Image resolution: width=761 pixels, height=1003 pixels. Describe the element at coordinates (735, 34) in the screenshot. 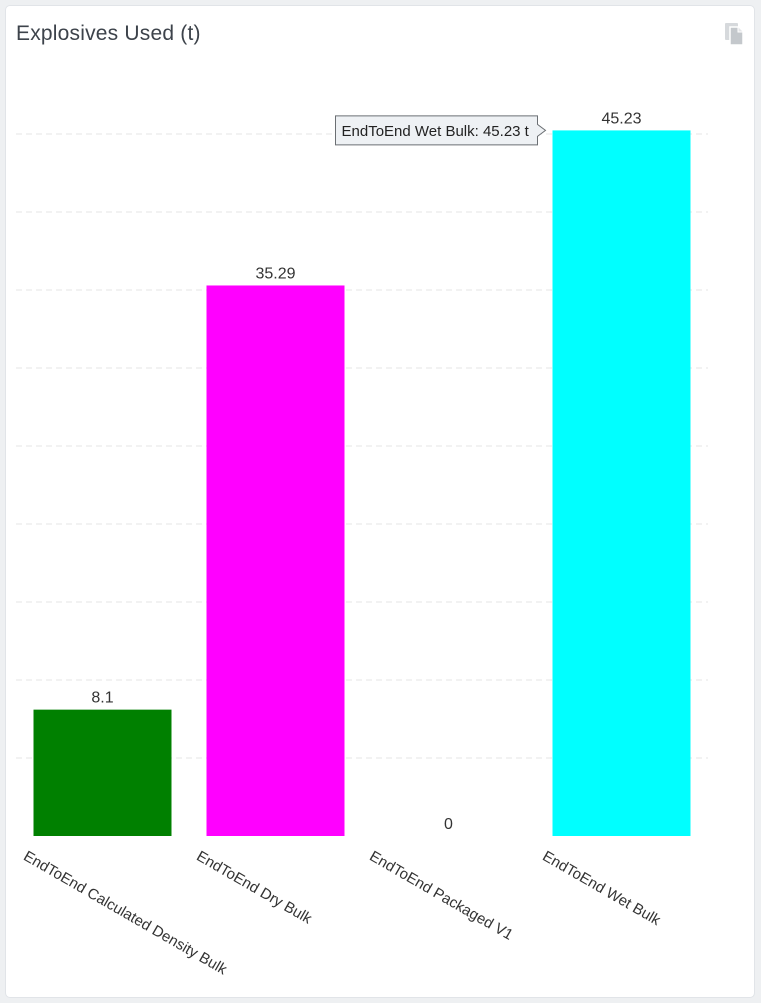

I see `copy-icon` at that location.